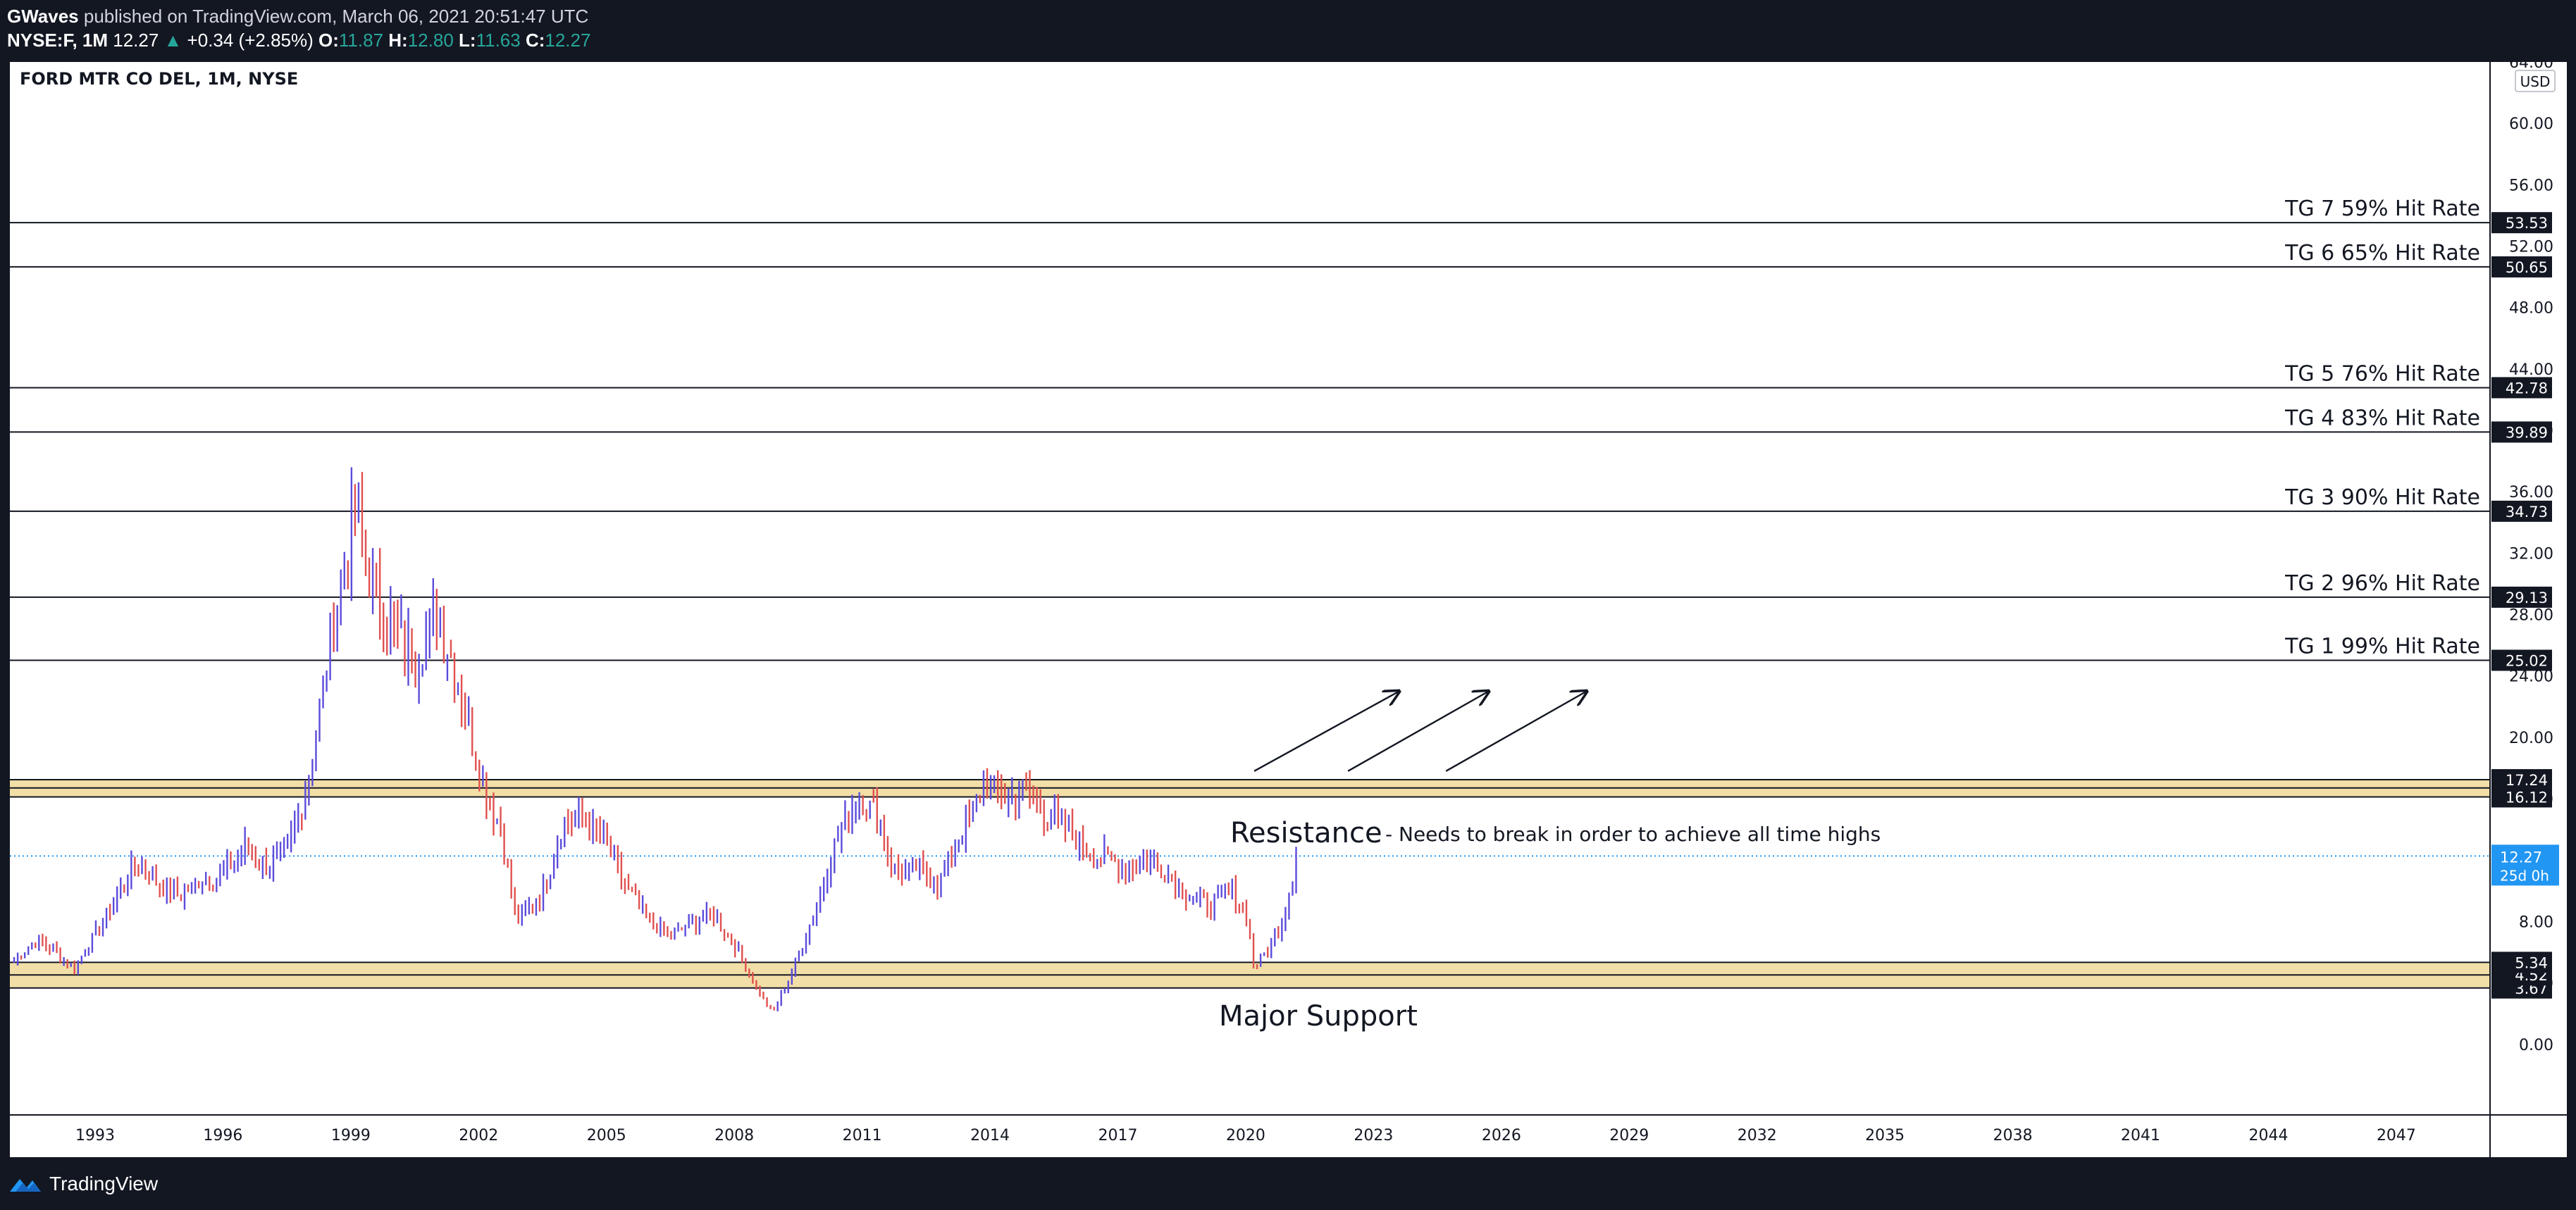 This screenshot has height=1210, width=2576. What do you see at coordinates (2531, 738) in the screenshot?
I see `price-tick-label: 20.00` at bounding box center [2531, 738].